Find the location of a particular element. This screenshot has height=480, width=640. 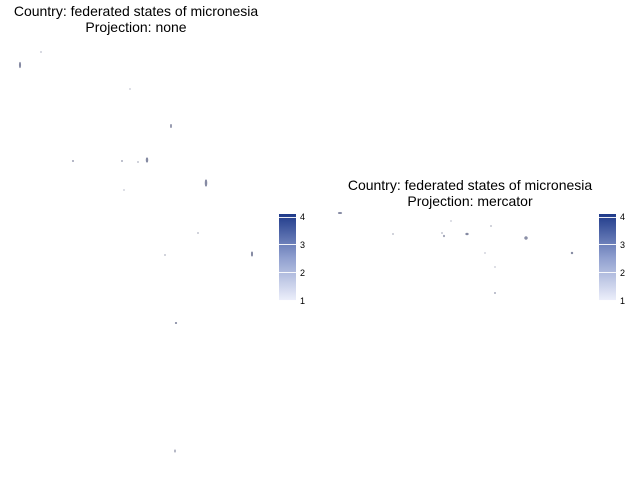

title-projection: Projection: none is located at coordinates (136, 27).